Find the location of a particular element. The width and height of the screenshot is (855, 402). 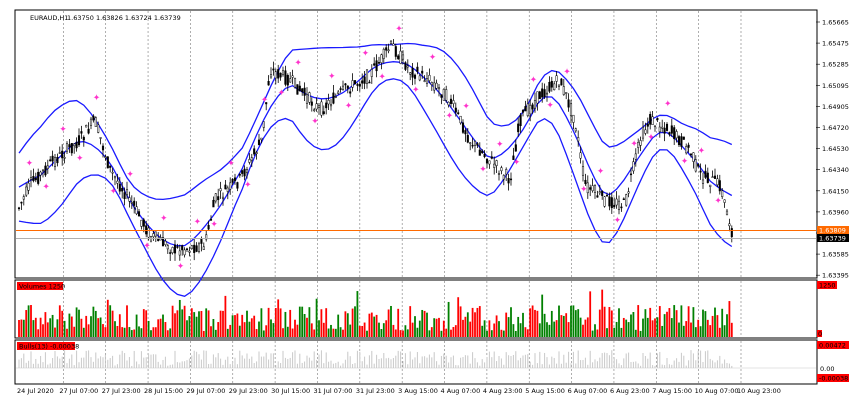

ask-price-tag-text: 1.63809 is located at coordinates (832, 231).